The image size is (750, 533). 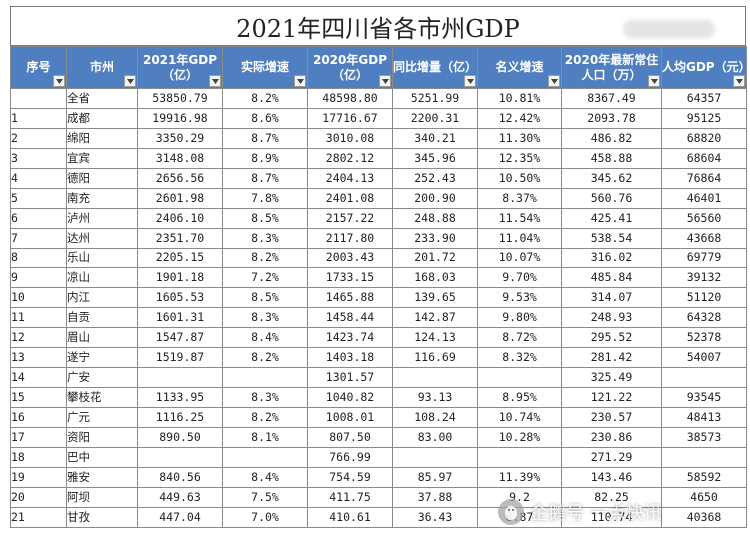 I want to click on cell-increment: 142.87, so click(x=435, y=318).